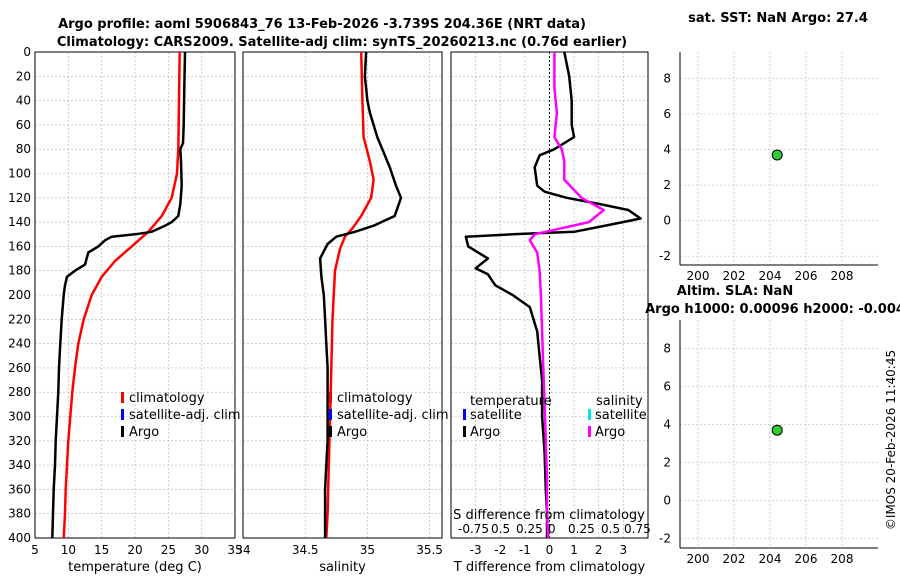  I want to click on salinity-xlabel: salinity, so click(342, 567).